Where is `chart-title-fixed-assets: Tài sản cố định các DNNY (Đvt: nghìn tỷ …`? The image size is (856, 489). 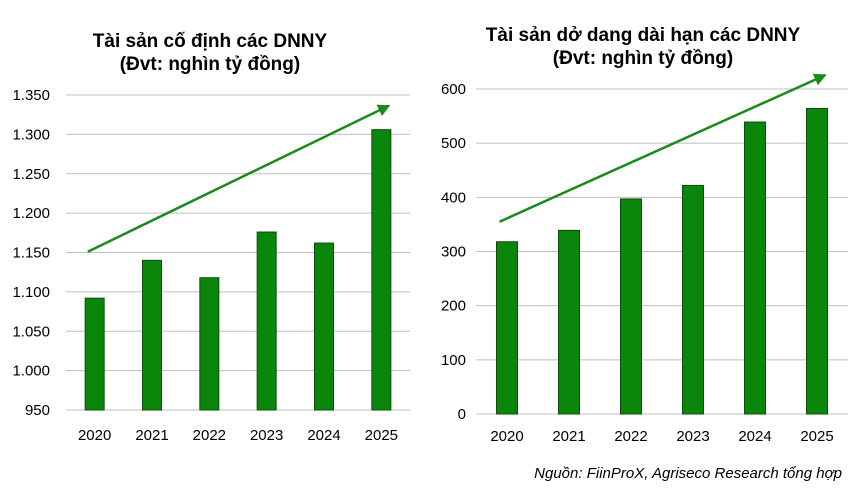
chart-title-fixed-assets: Tài sản cố định các DNNY (Đvt: nghìn tỷ … is located at coordinates (210, 53).